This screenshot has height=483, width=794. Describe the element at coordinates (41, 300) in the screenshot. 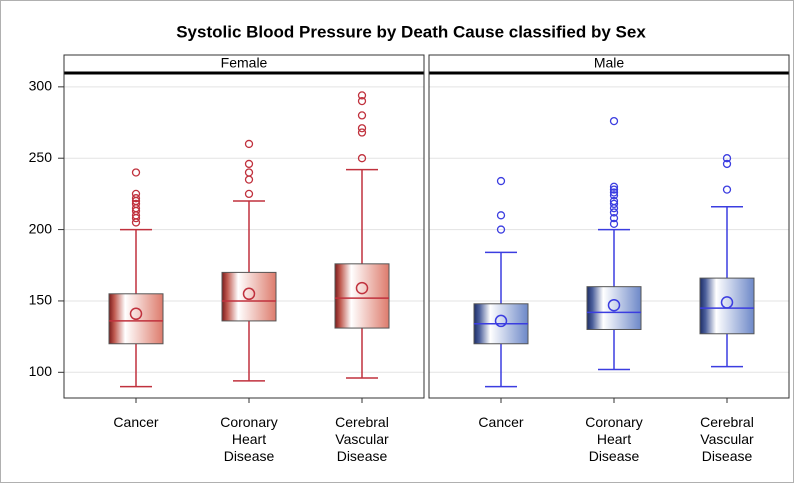

I see `y-tick-label: 150` at that location.